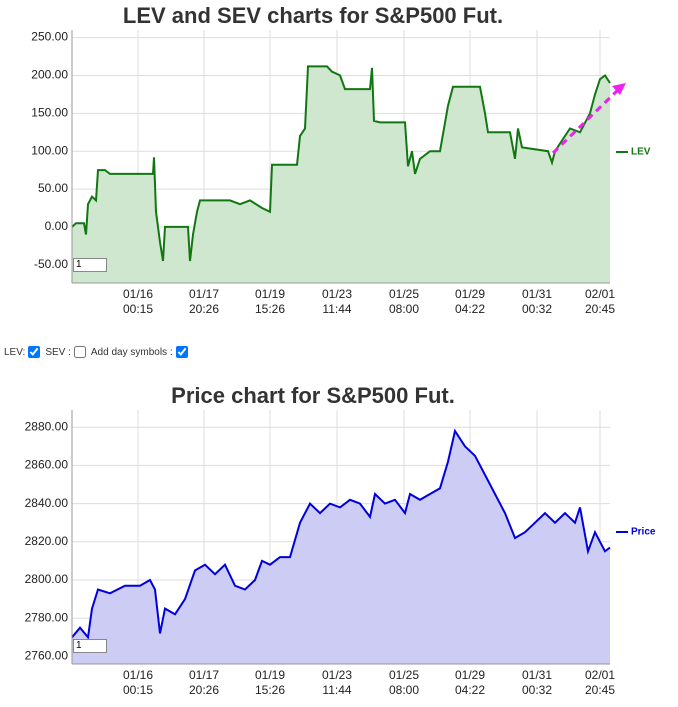 This screenshot has height=707, width=678. What do you see at coordinates (47, 426) in the screenshot?
I see `y-tick-label: 2880.00` at bounding box center [47, 426].